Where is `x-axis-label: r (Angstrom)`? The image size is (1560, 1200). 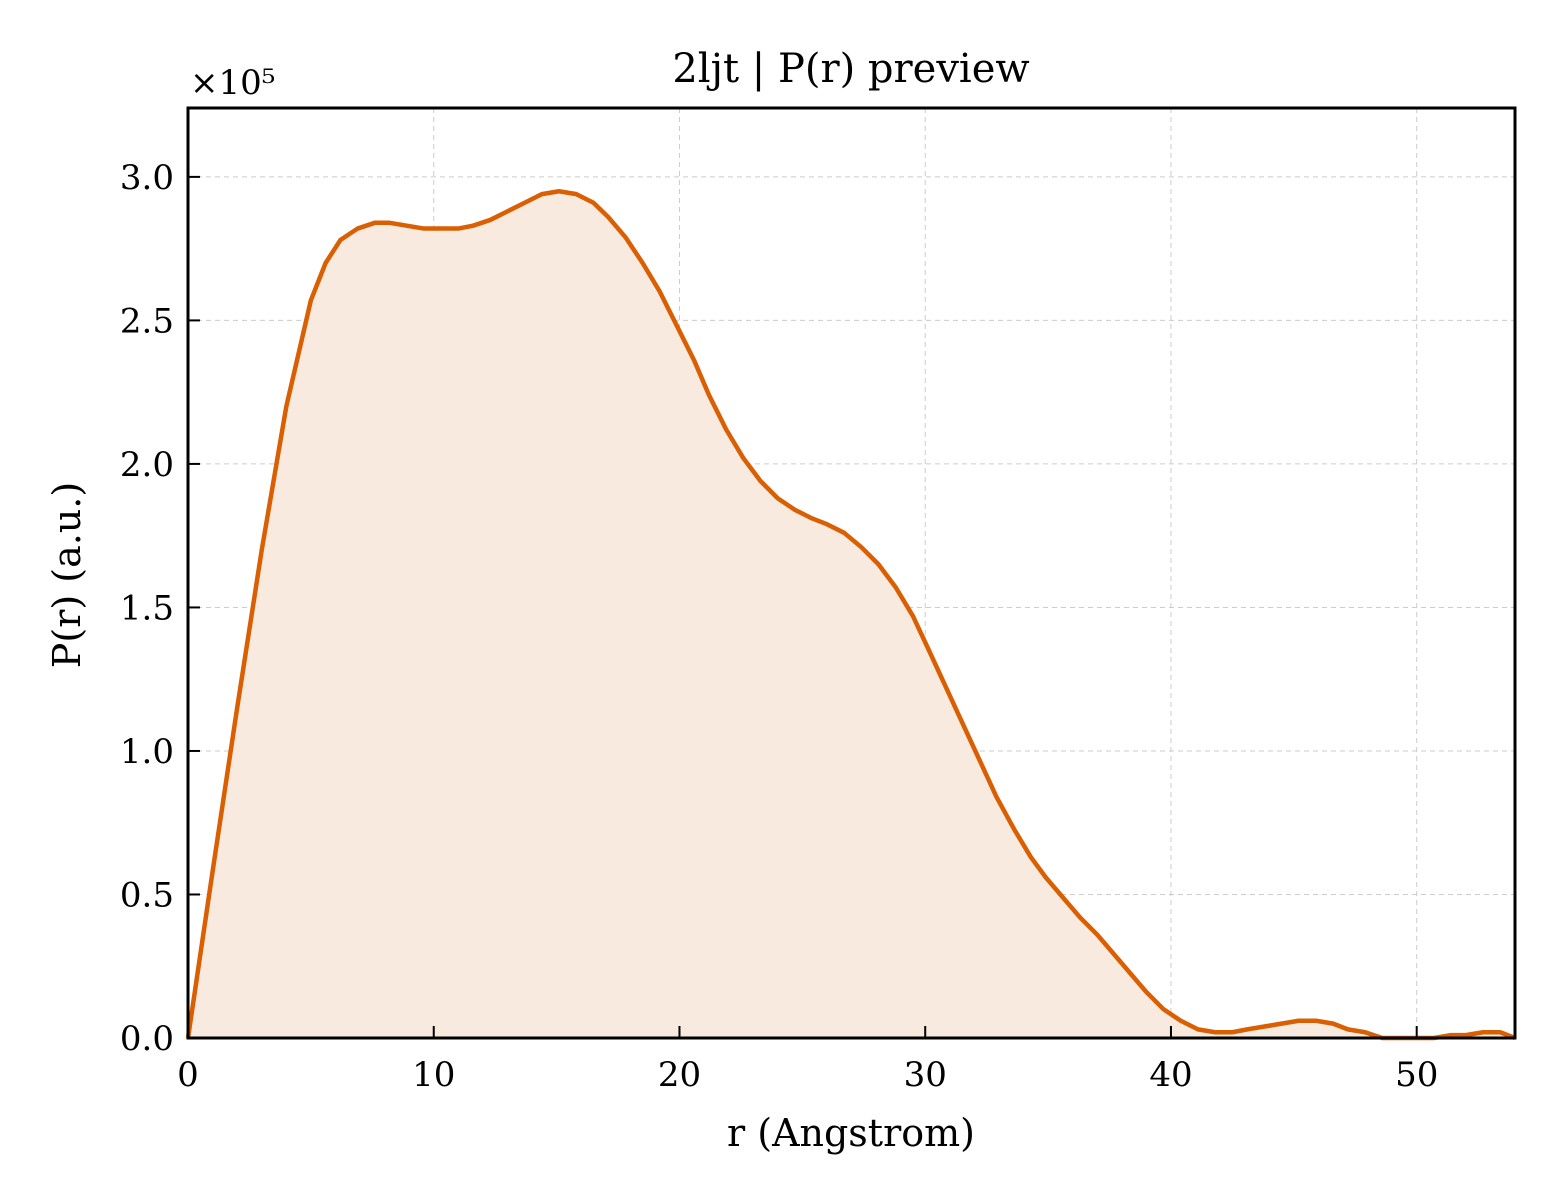 x-axis-label: r (Angstrom) is located at coordinates (851, 1133).